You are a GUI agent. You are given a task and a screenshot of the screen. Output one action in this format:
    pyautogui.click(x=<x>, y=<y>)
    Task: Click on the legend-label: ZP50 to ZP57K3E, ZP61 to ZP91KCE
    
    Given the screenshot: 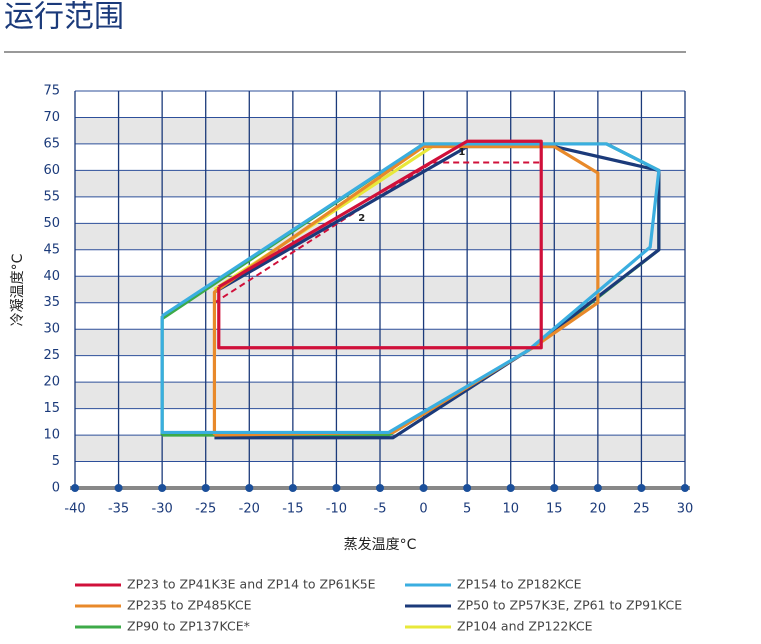 What is the action you would take?
    pyautogui.click(x=569, y=605)
    